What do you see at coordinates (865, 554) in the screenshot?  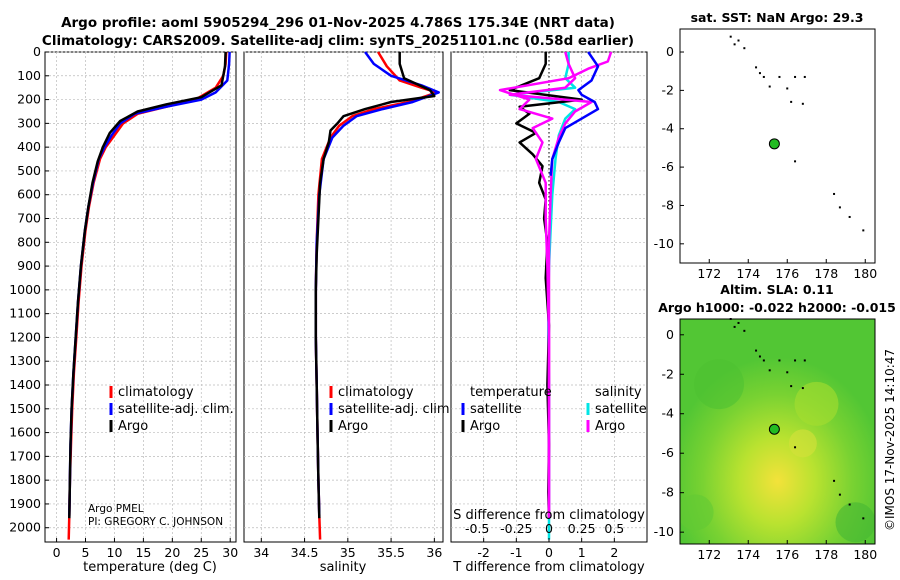 I see `x-tick-label: 180` at bounding box center [865, 554].